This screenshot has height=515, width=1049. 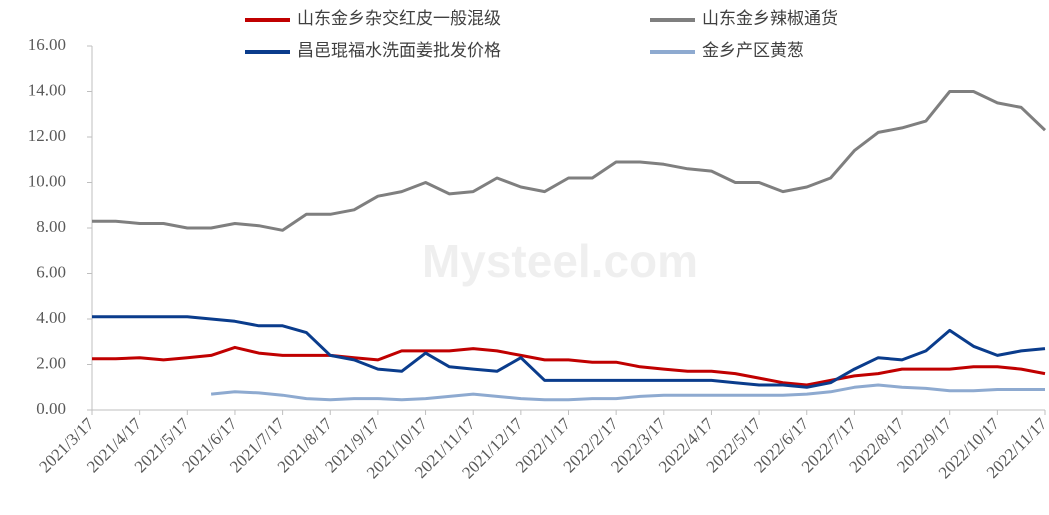 What do you see at coordinates (51, 226) in the screenshot?
I see `y-tick-label: 8.00` at bounding box center [51, 226].